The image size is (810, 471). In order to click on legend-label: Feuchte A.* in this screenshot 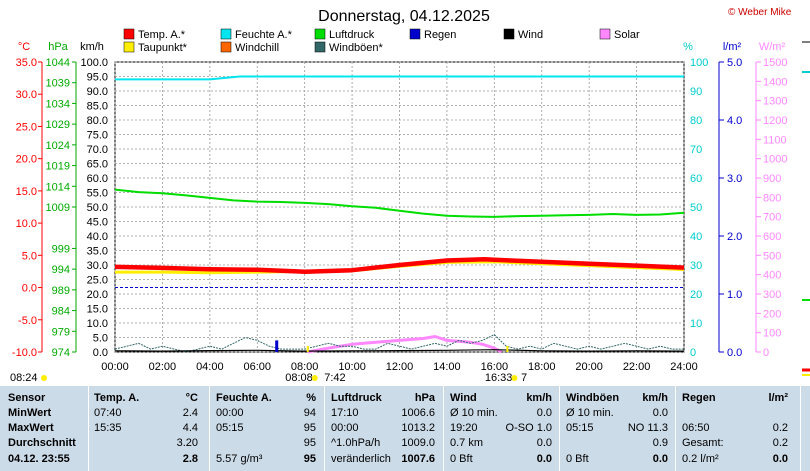, I will do `click(264, 35)`.